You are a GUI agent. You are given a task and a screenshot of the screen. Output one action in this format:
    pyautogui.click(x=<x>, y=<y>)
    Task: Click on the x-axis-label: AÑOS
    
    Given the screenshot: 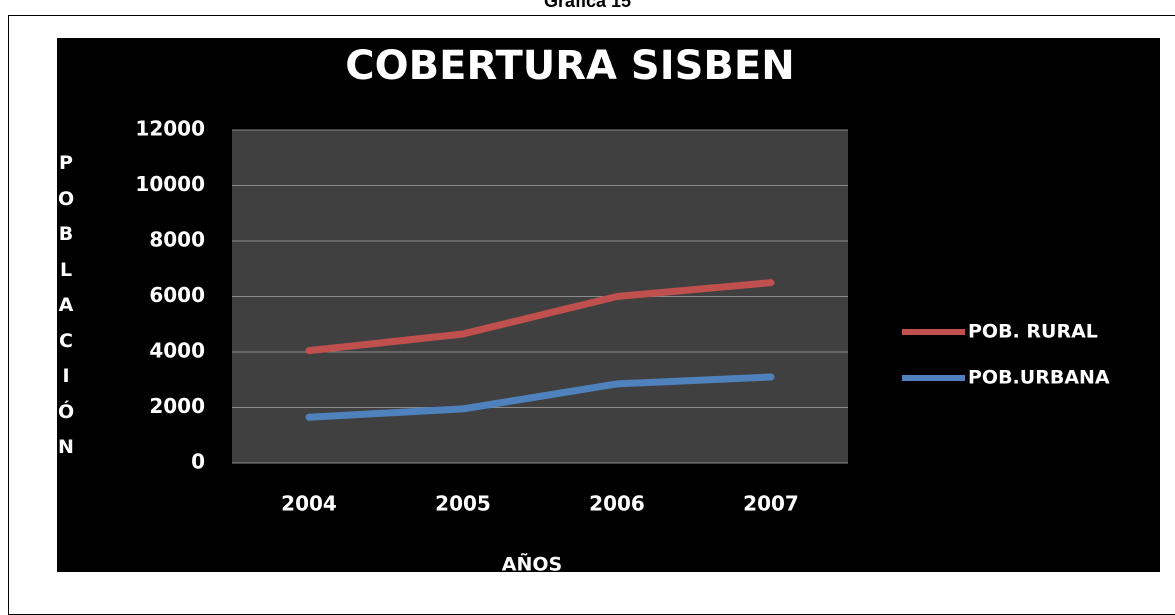 What is the action you would take?
    pyautogui.click(x=532, y=564)
    